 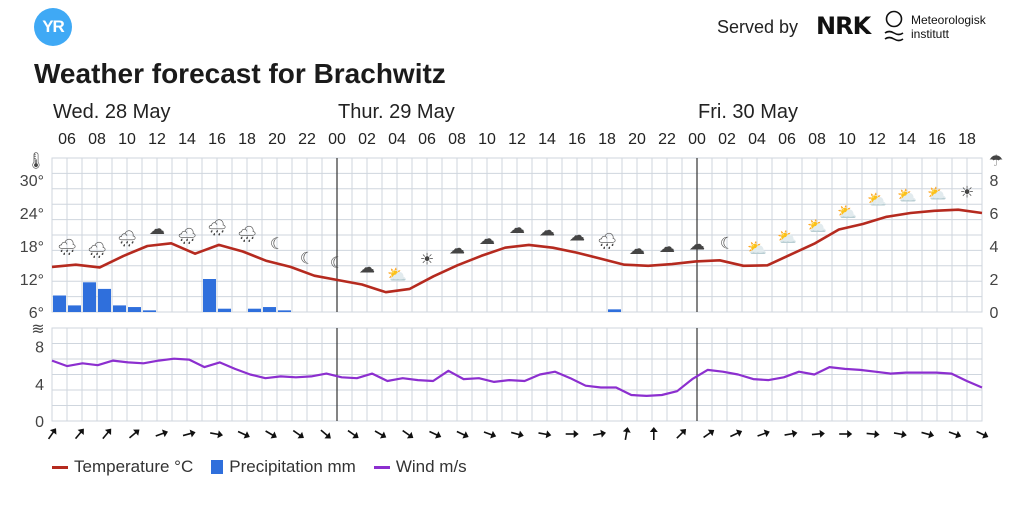 I want to click on wind-axis-tick: 8, so click(x=39, y=348).